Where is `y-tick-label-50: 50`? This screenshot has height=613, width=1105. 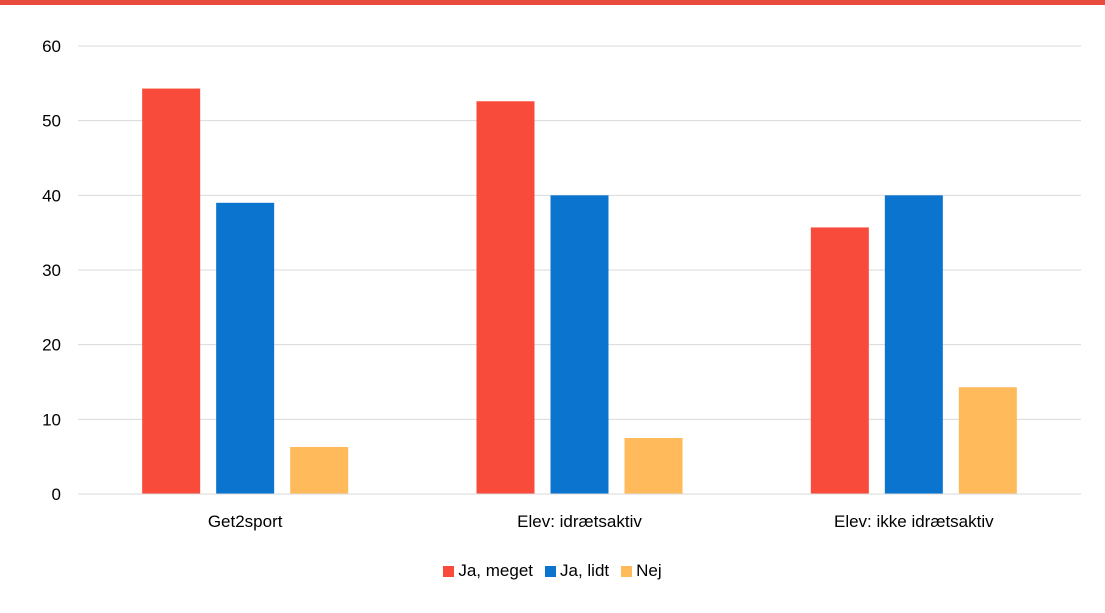 y-tick-label-50: 50 is located at coordinates (51, 121).